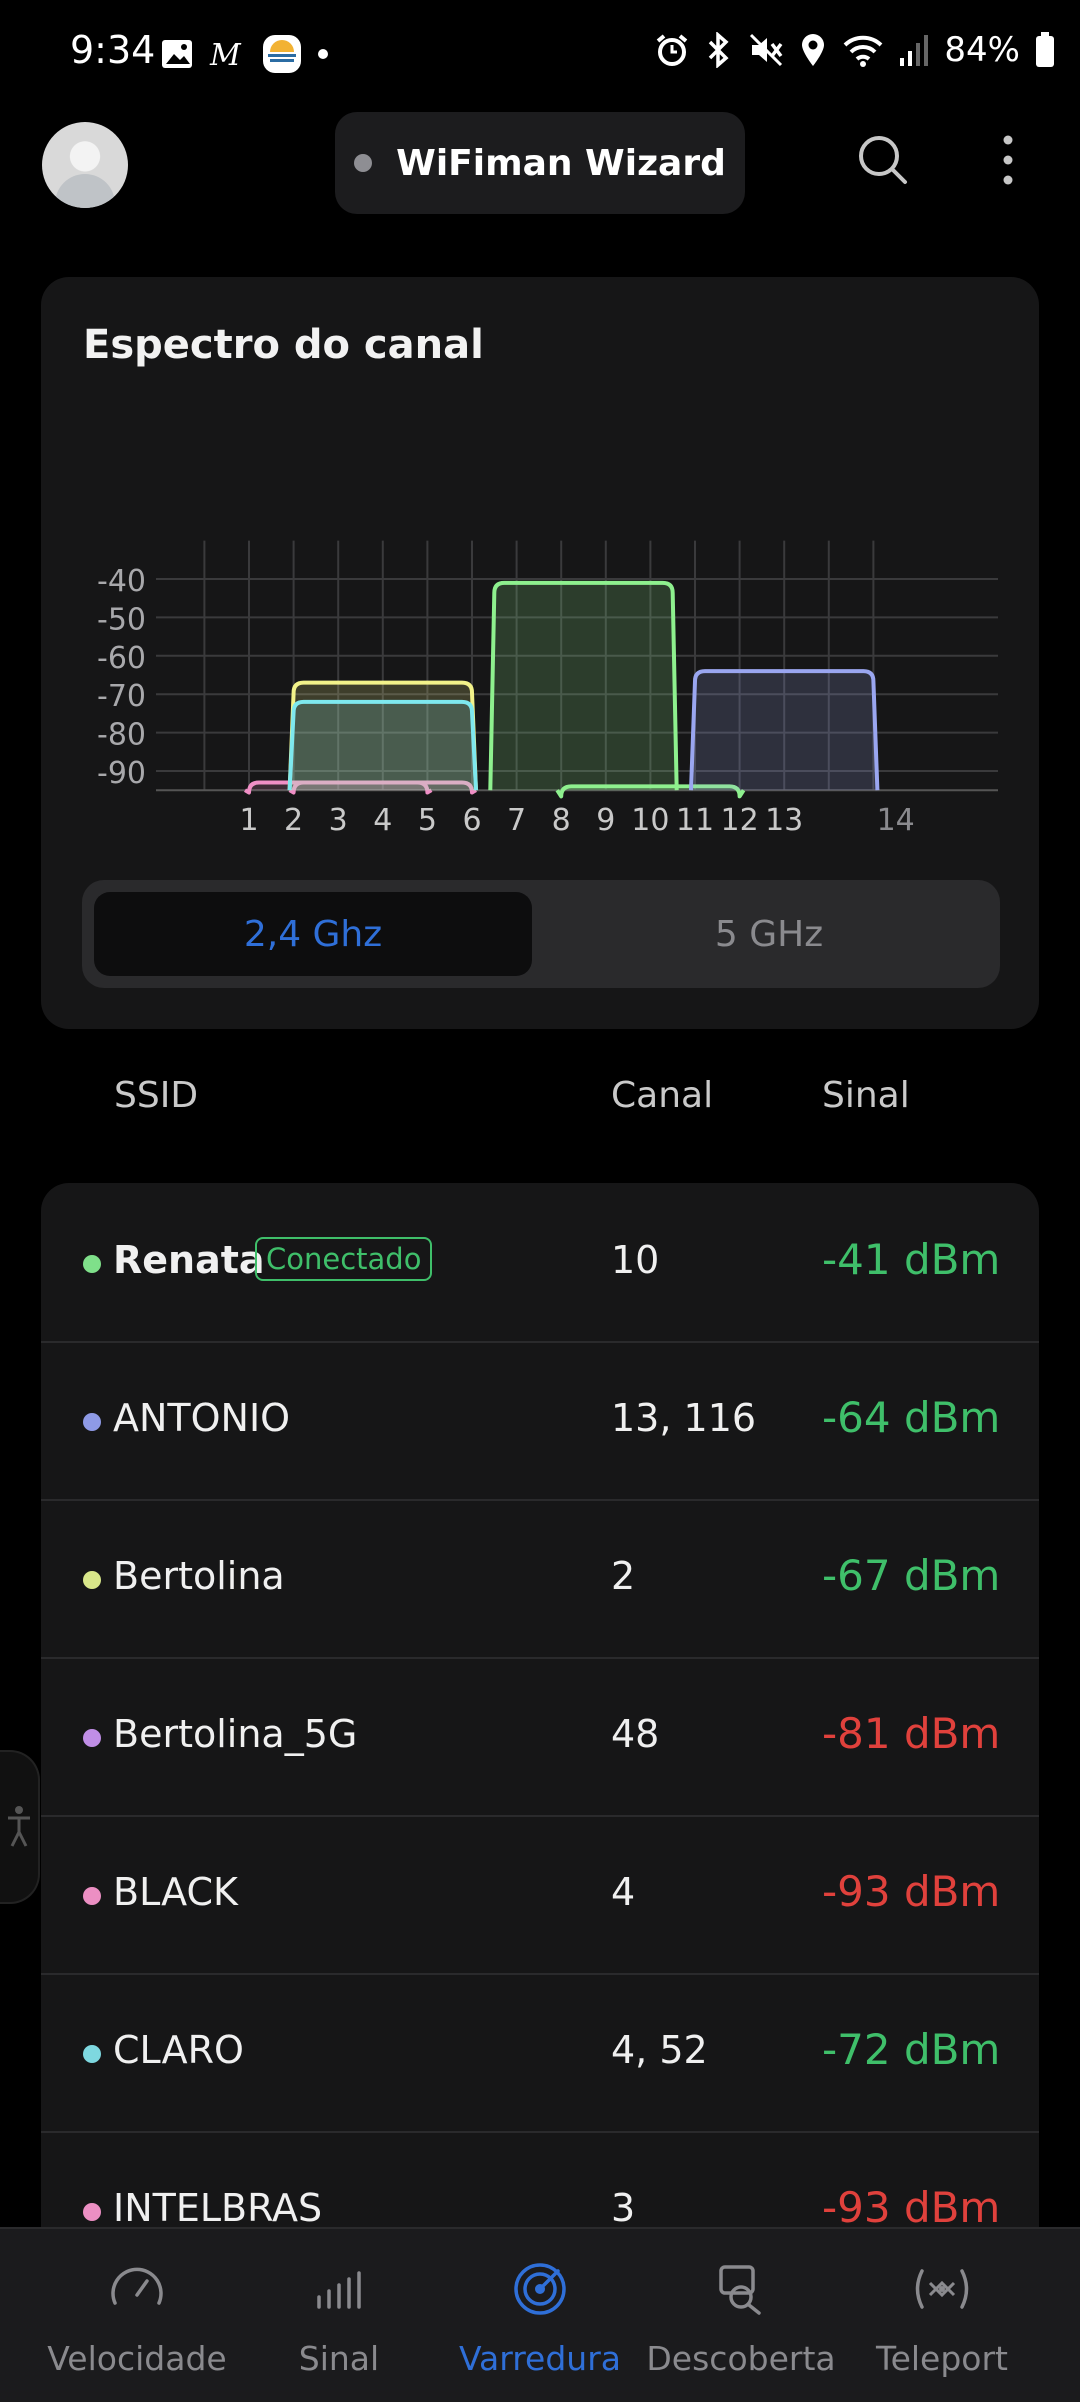 The image size is (1080, 2402). Describe the element at coordinates (650, 820) in the screenshot. I see `x-tick-label: 10` at that location.